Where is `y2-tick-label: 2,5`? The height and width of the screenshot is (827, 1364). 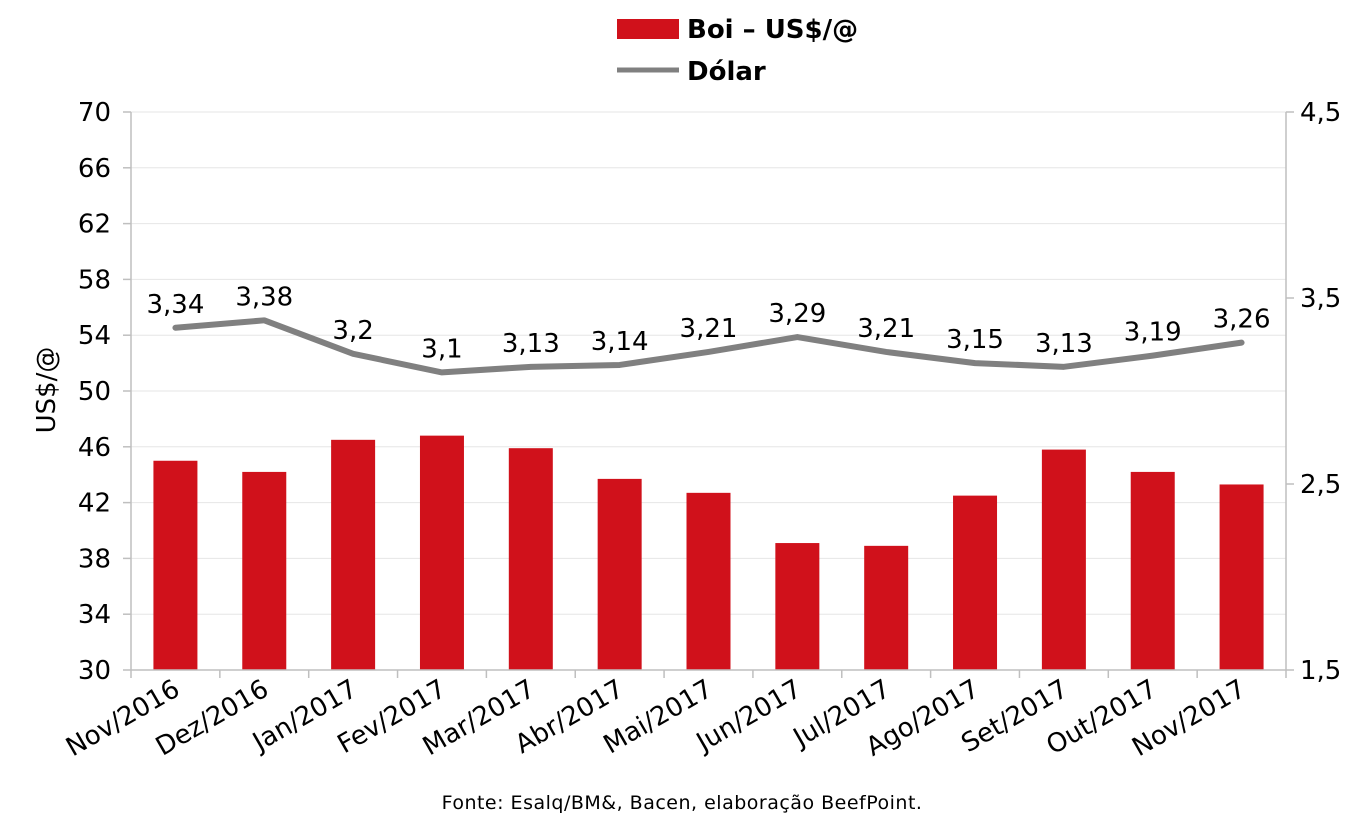 y2-tick-label: 2,5 is located at coordinates (1320, 485).